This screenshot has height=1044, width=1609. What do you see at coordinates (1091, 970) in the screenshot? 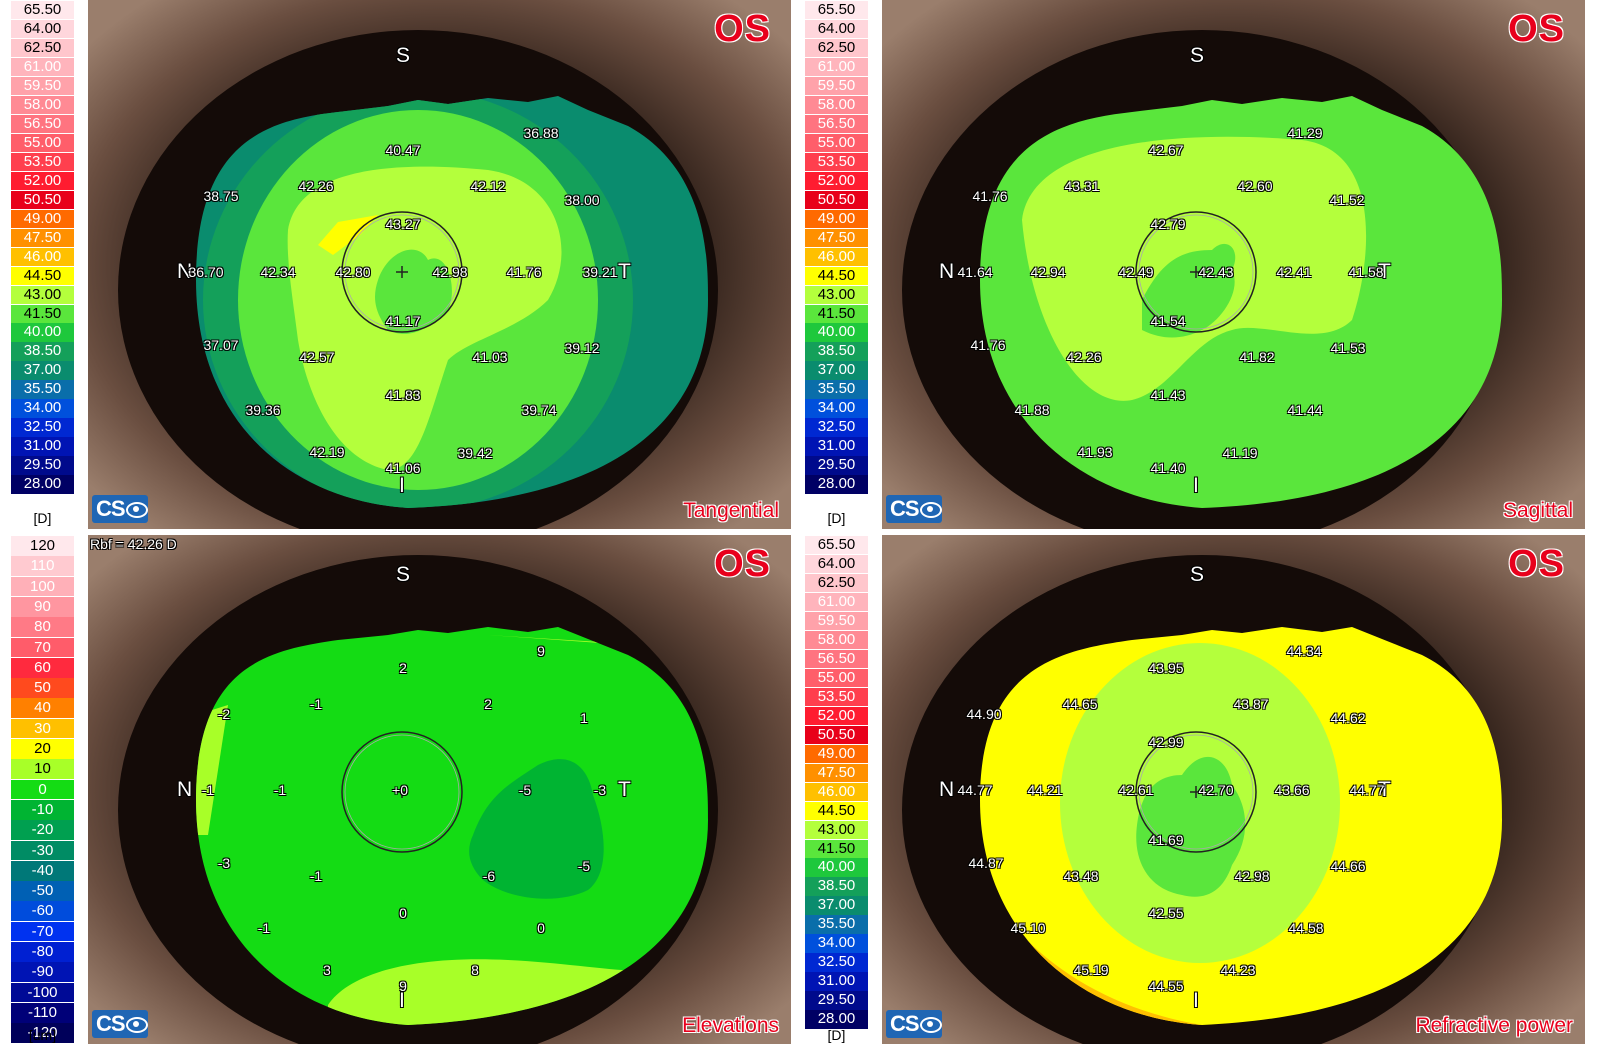
I see `map-value: 45.19` at bounding box center [1091, 970].